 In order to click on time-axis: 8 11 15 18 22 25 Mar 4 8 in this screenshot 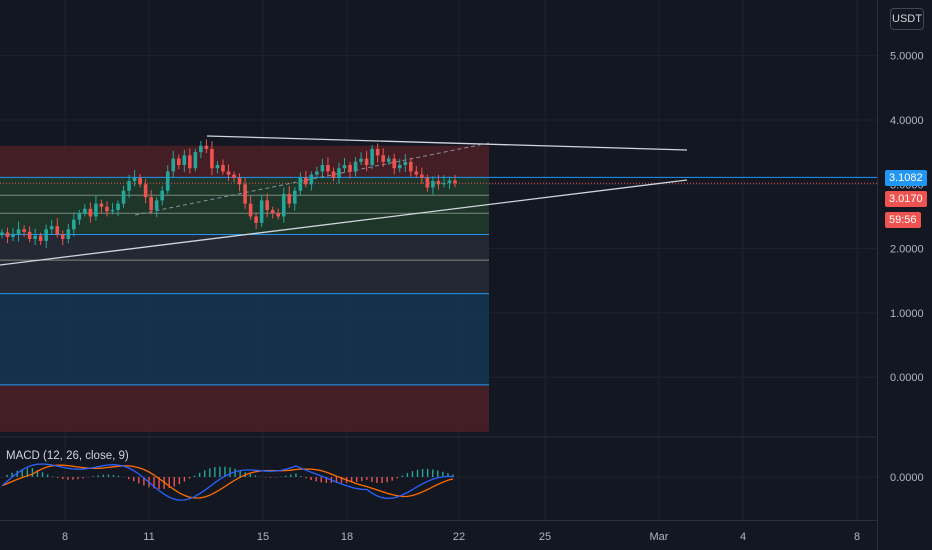, I will do `click(461, 537)`.